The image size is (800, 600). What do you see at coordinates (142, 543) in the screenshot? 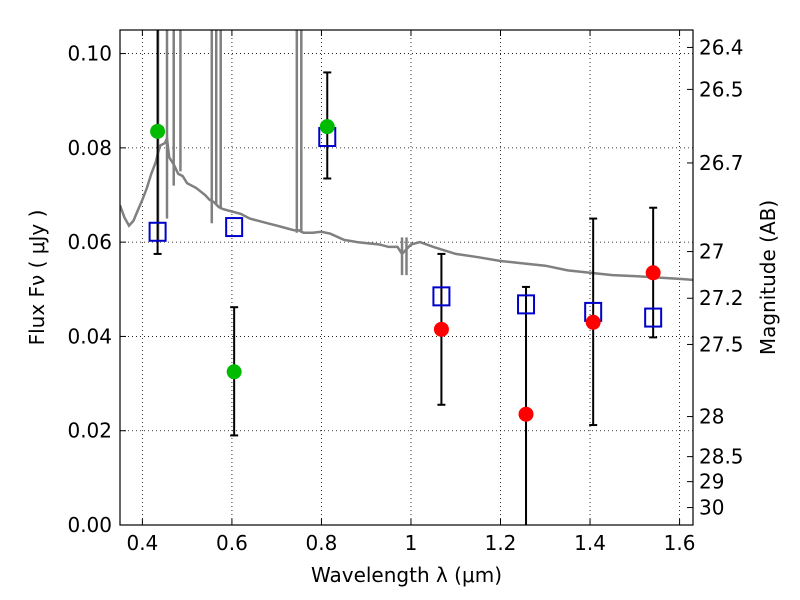
I see `x-tick-label: 0.4` at bounding box center [142, 543].